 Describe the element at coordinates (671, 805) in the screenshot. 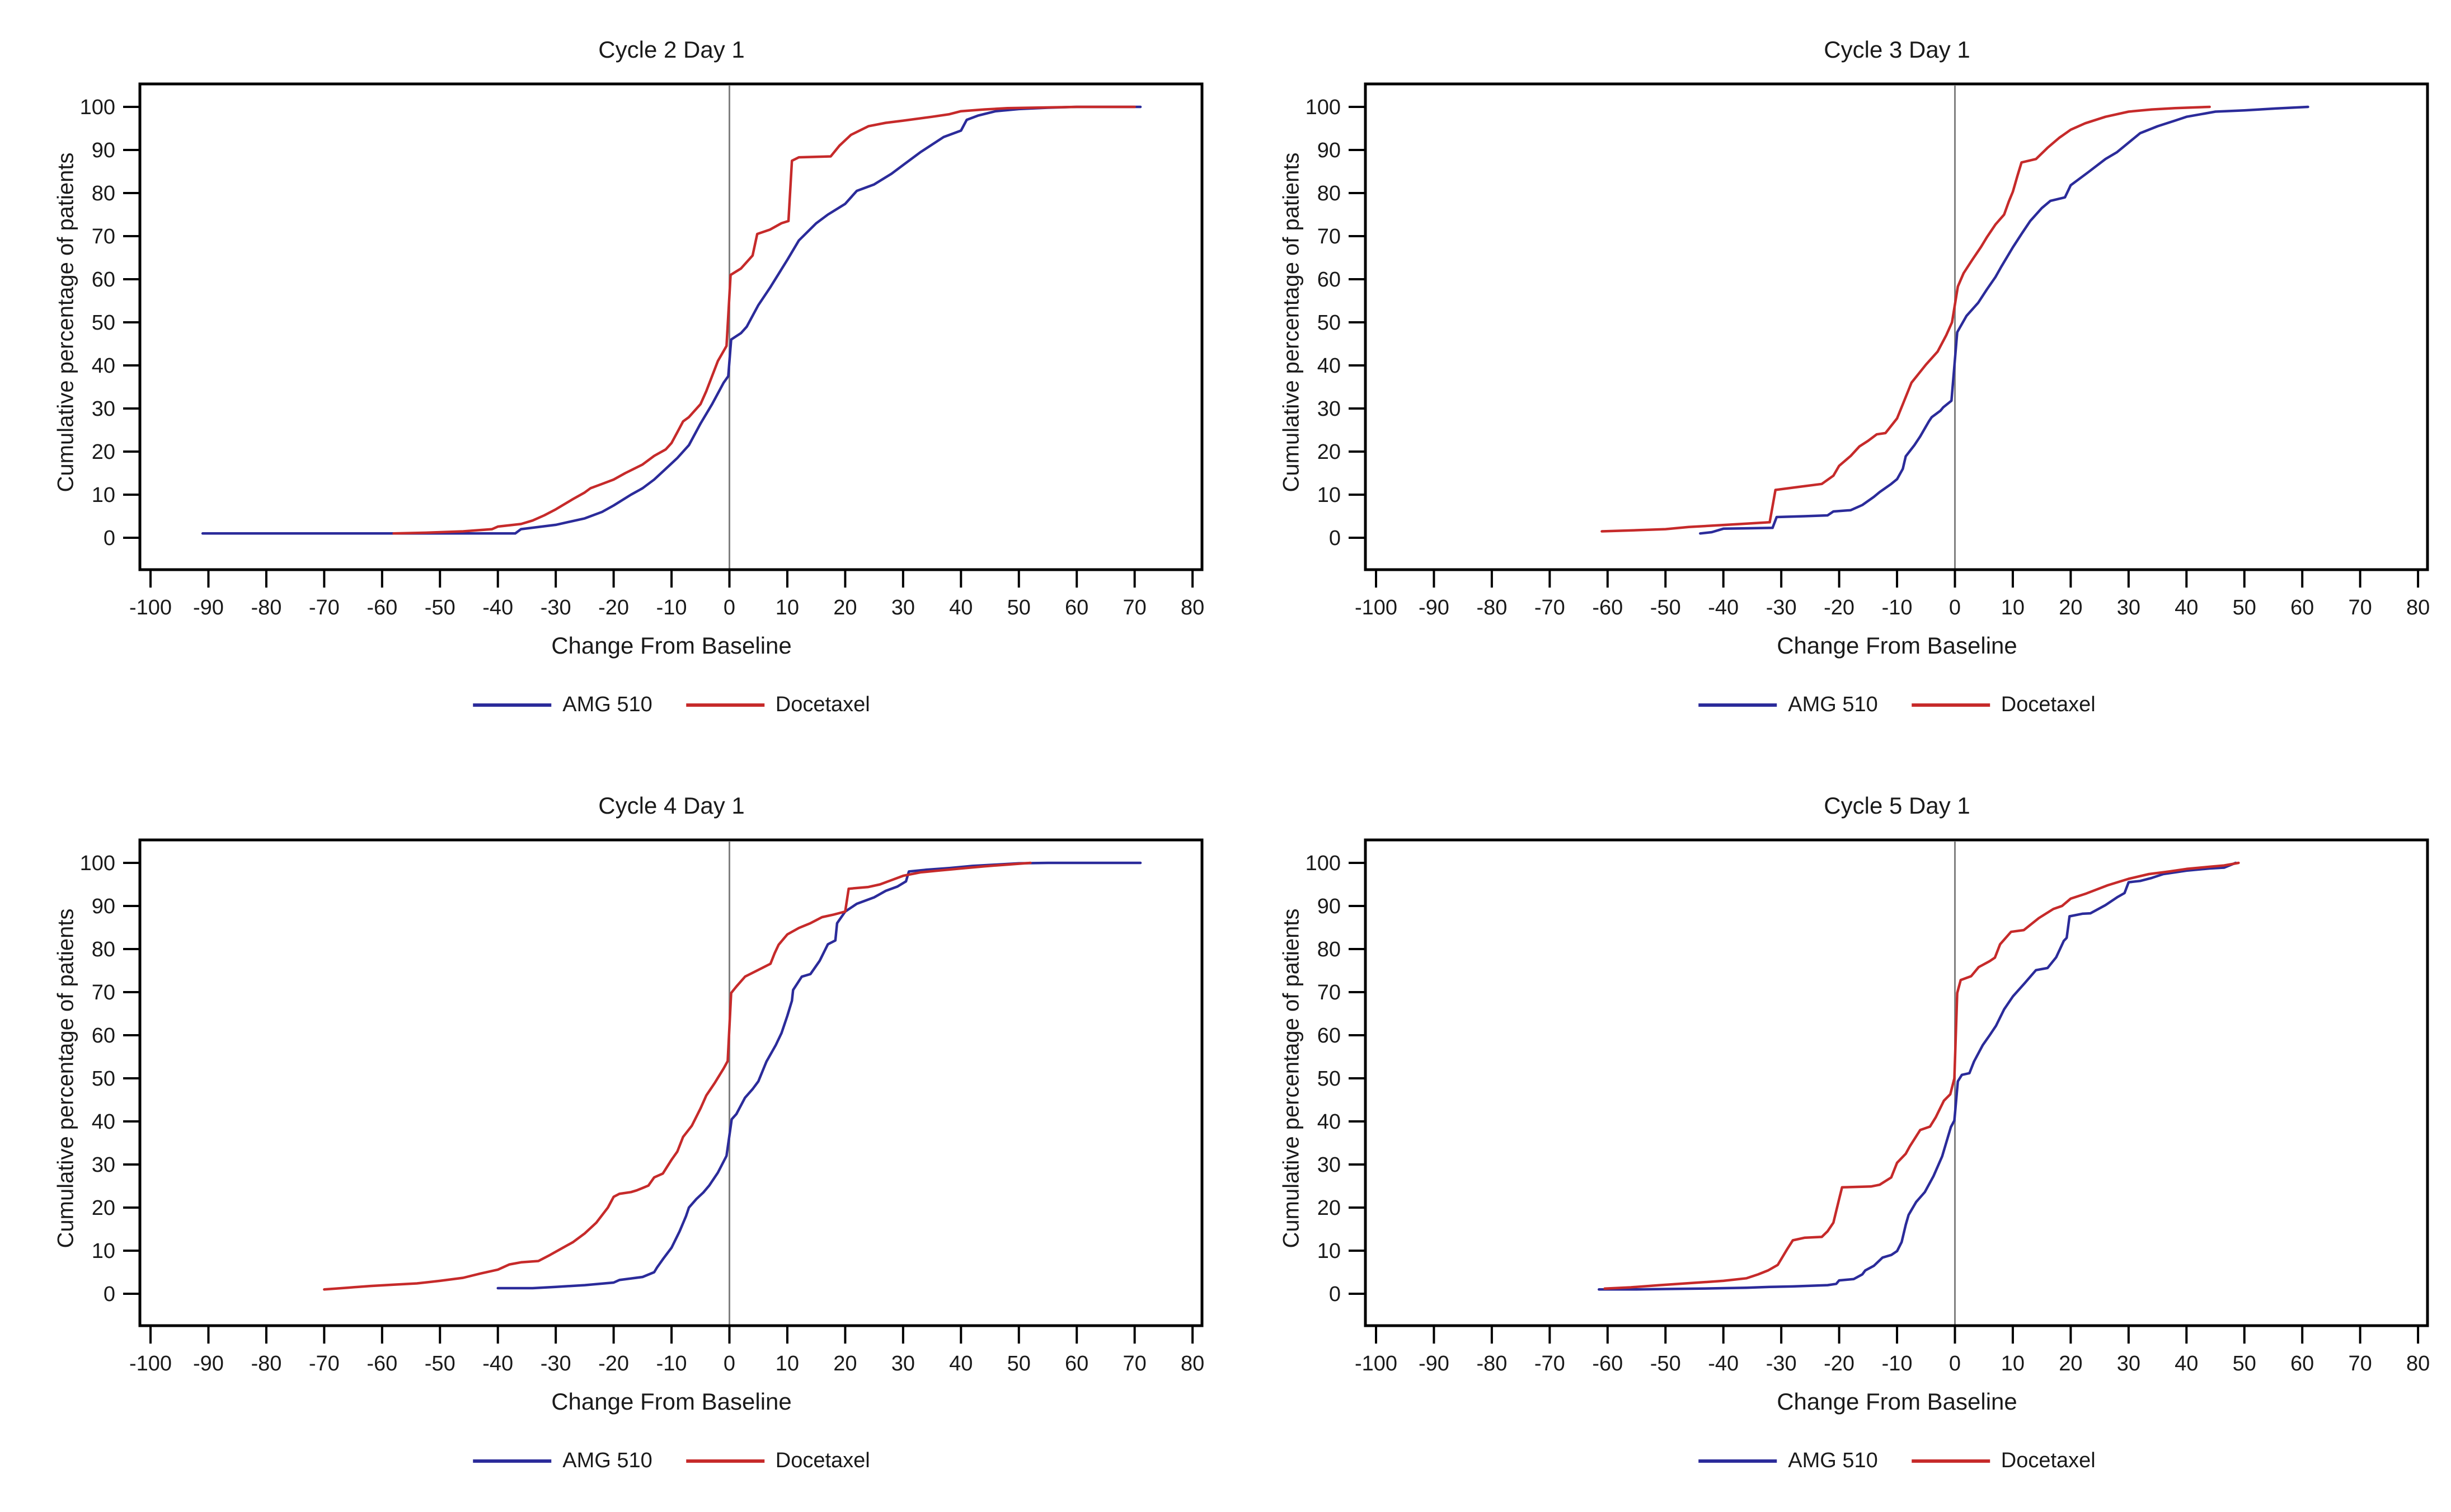

I see `chart-title: Cycle 4 Day 1` at that location.